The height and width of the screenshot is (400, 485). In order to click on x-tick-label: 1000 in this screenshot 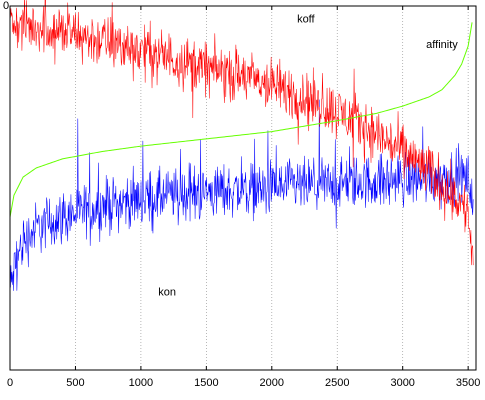, I will do `click(141, 383)`.